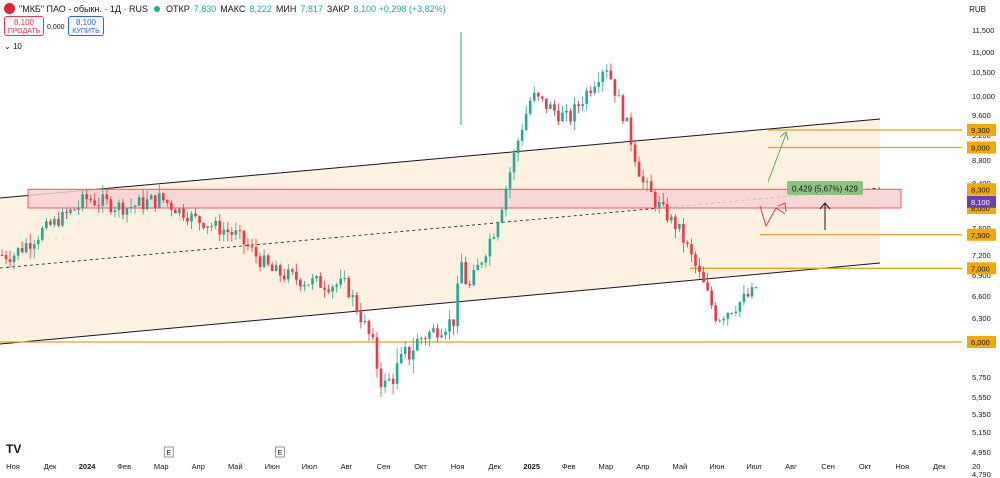  Describe the element at coordinates (311, 8) in the screenshot. I see `ohlc-low-value: 7,817` at that location.